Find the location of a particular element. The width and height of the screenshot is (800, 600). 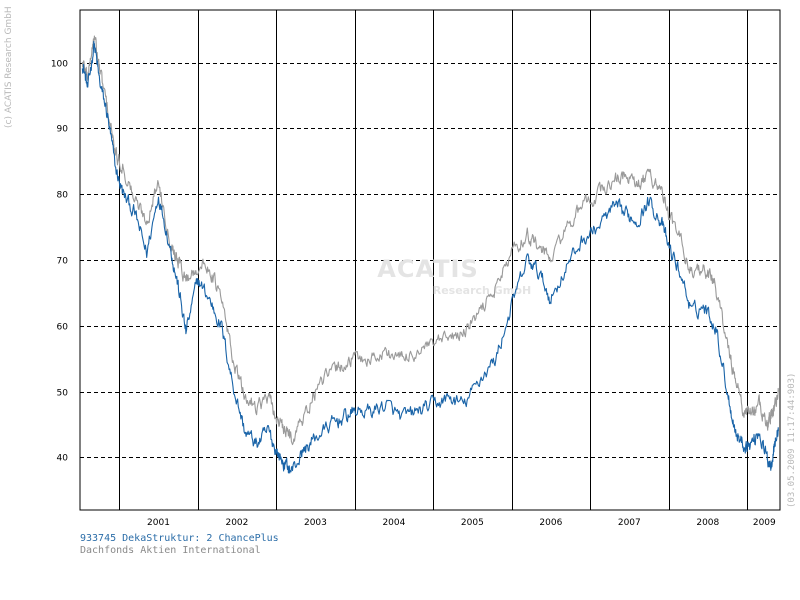

x-tick-label: 2004 is located at coordinates (393, 523).